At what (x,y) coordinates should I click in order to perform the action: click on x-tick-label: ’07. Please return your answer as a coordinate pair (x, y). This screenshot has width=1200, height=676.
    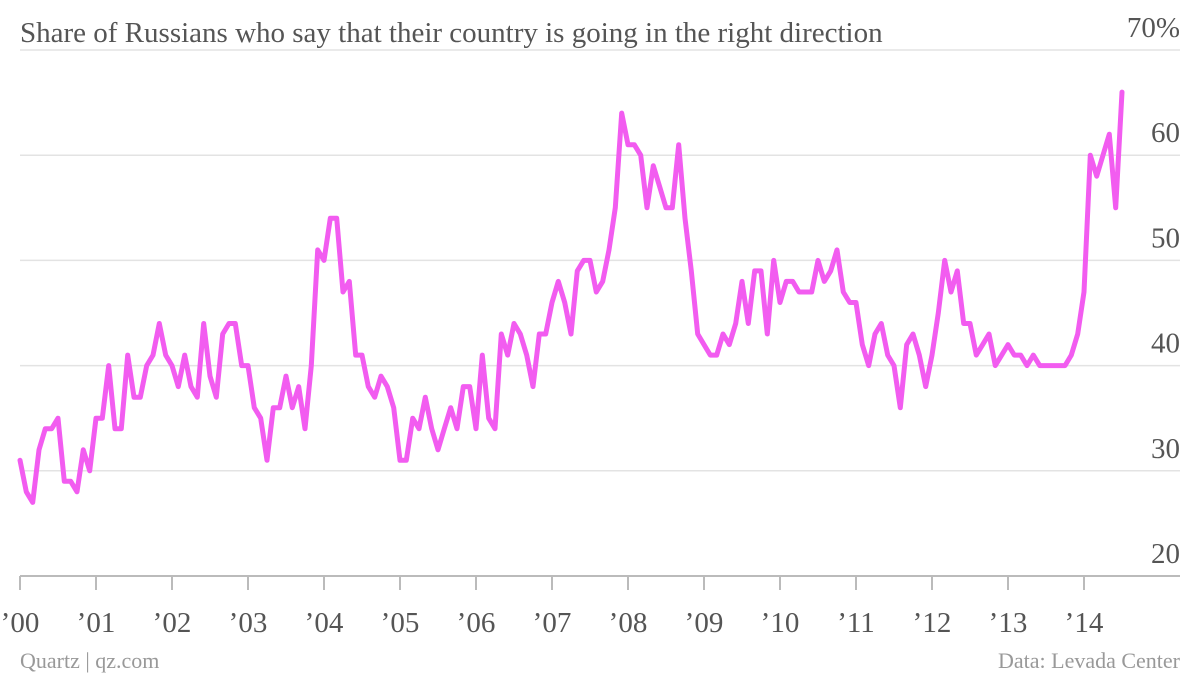
    Looking at the image, I should click on (552, 623).